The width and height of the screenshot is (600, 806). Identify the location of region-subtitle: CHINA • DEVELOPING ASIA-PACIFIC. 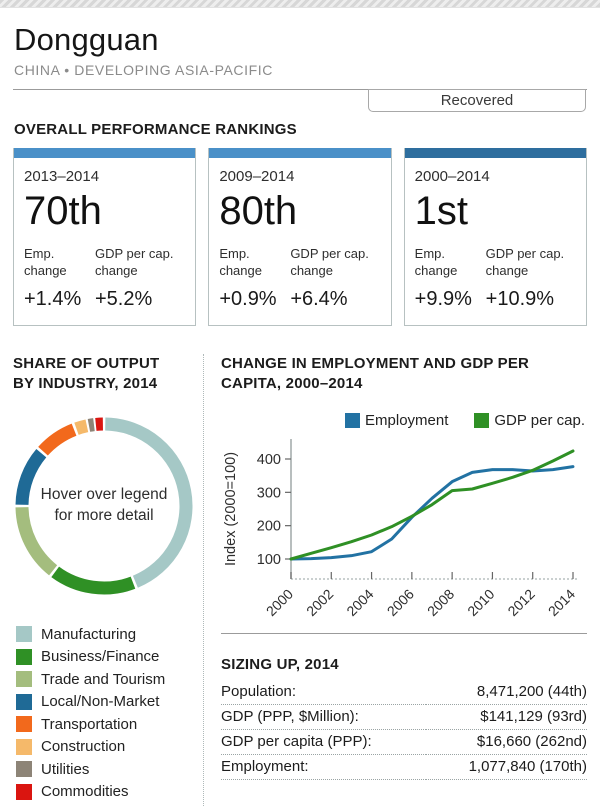
(300, 70).